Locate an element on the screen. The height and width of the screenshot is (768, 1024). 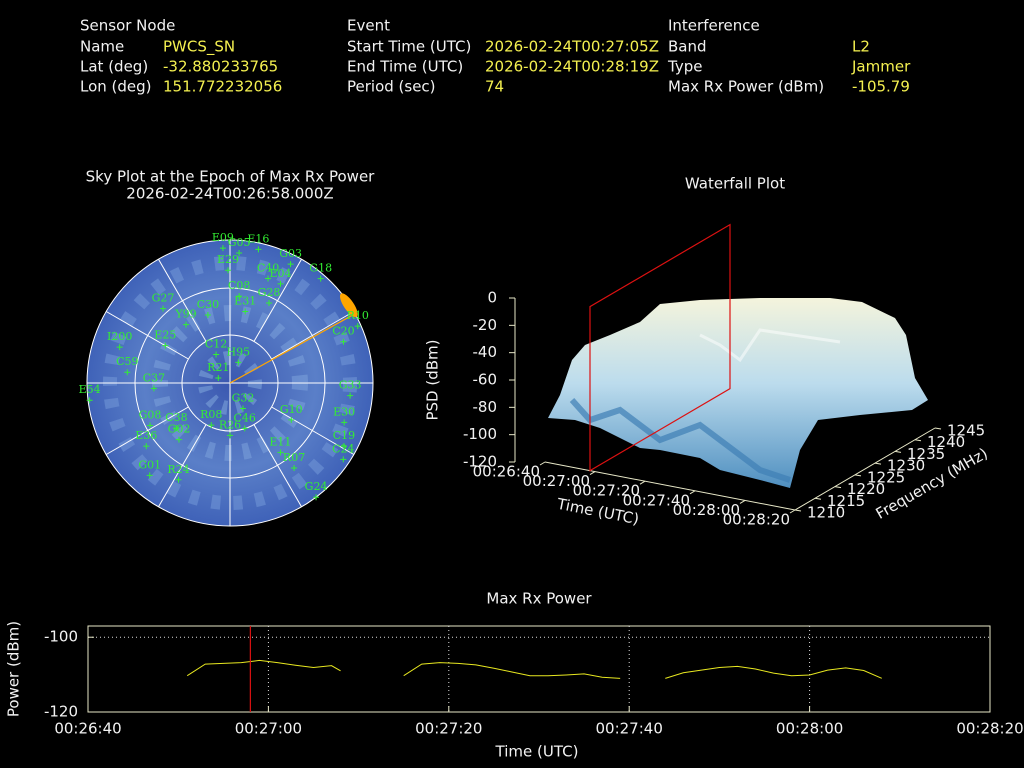
satellite-label: E54 is located at coordinates (90, 389).